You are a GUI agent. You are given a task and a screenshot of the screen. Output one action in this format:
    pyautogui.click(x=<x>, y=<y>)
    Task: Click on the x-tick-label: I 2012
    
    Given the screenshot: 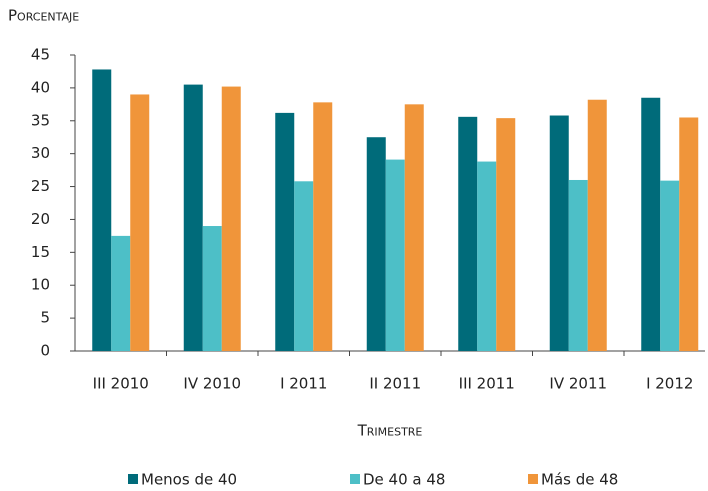 What is the action you would take?
    pyautogui.click(x=669, y=384)
    